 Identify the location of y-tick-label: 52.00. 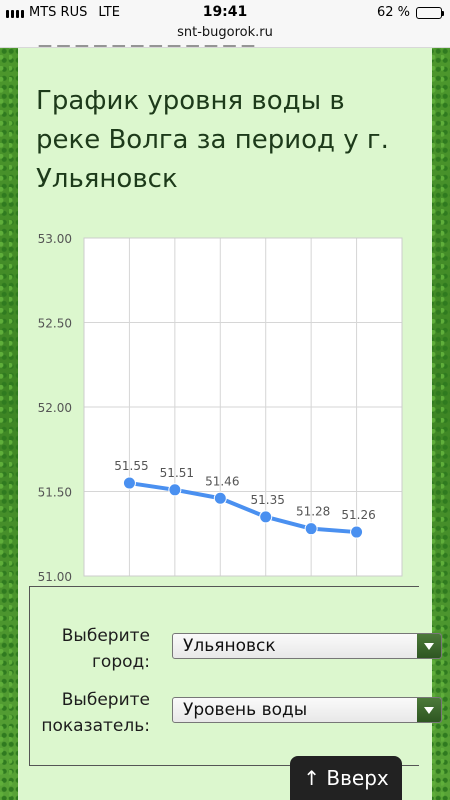
(55, 408).